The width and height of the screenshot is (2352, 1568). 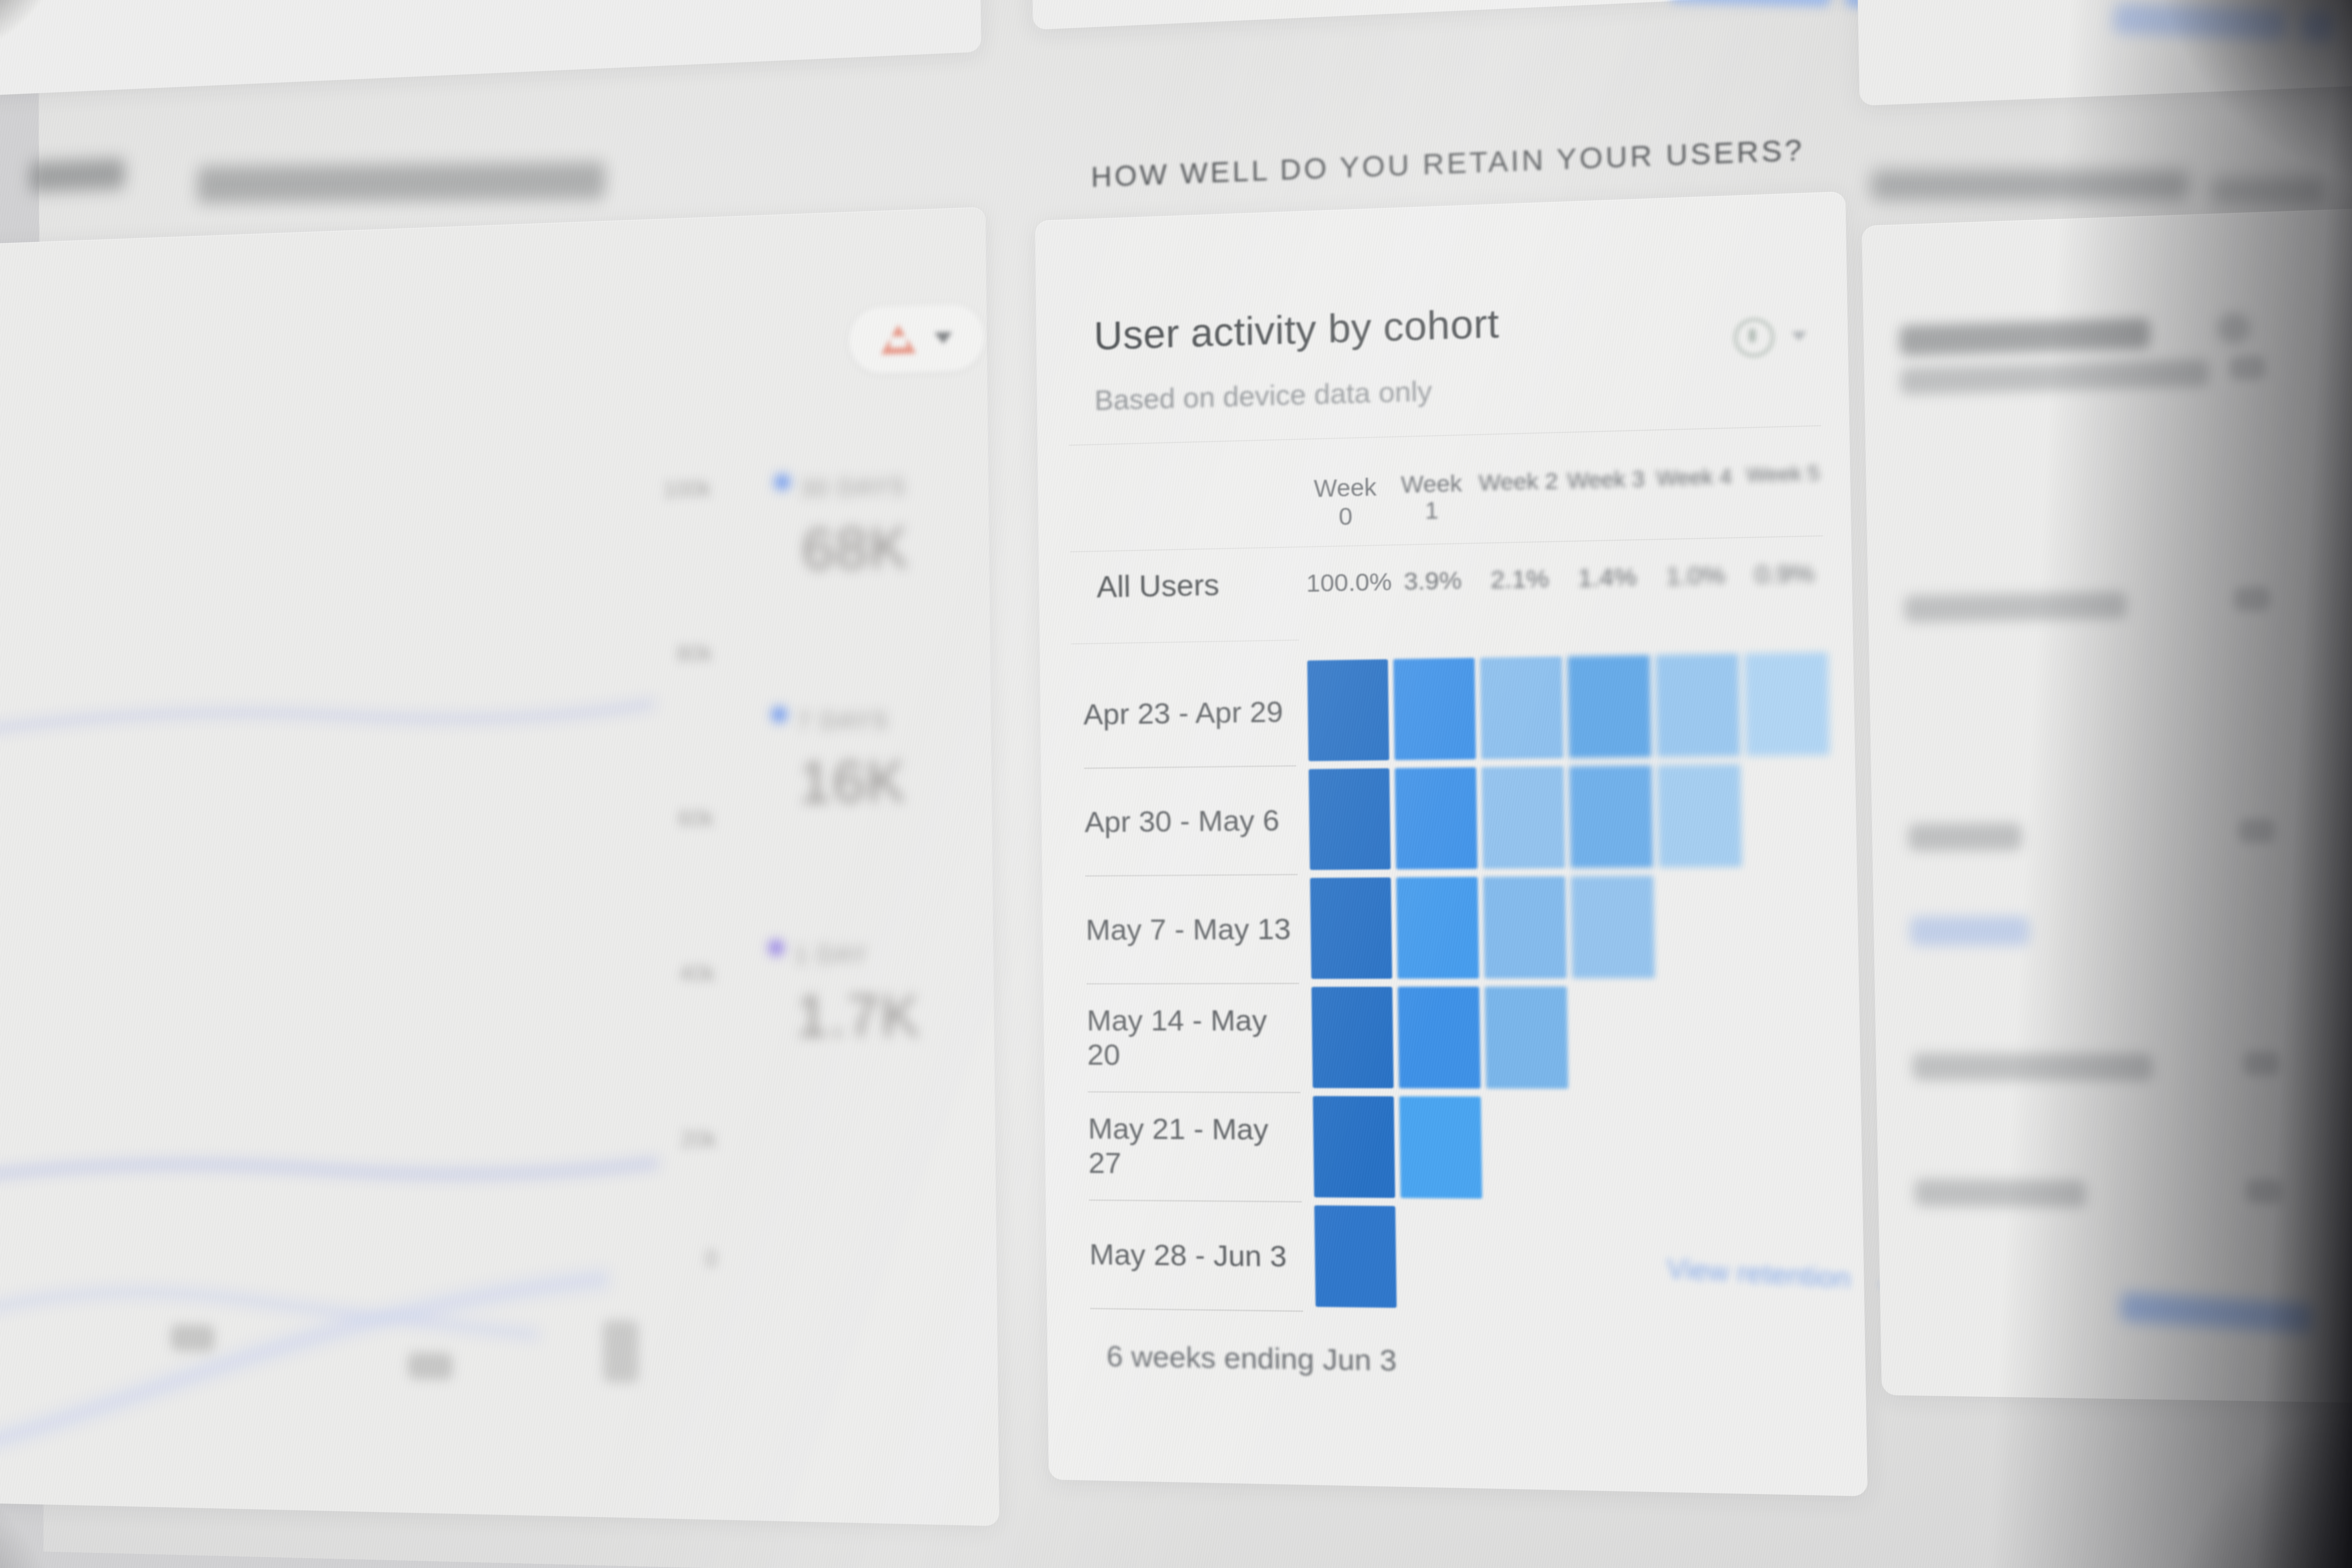 I want to click on arrow-icon, so click(x=2317, y=27).